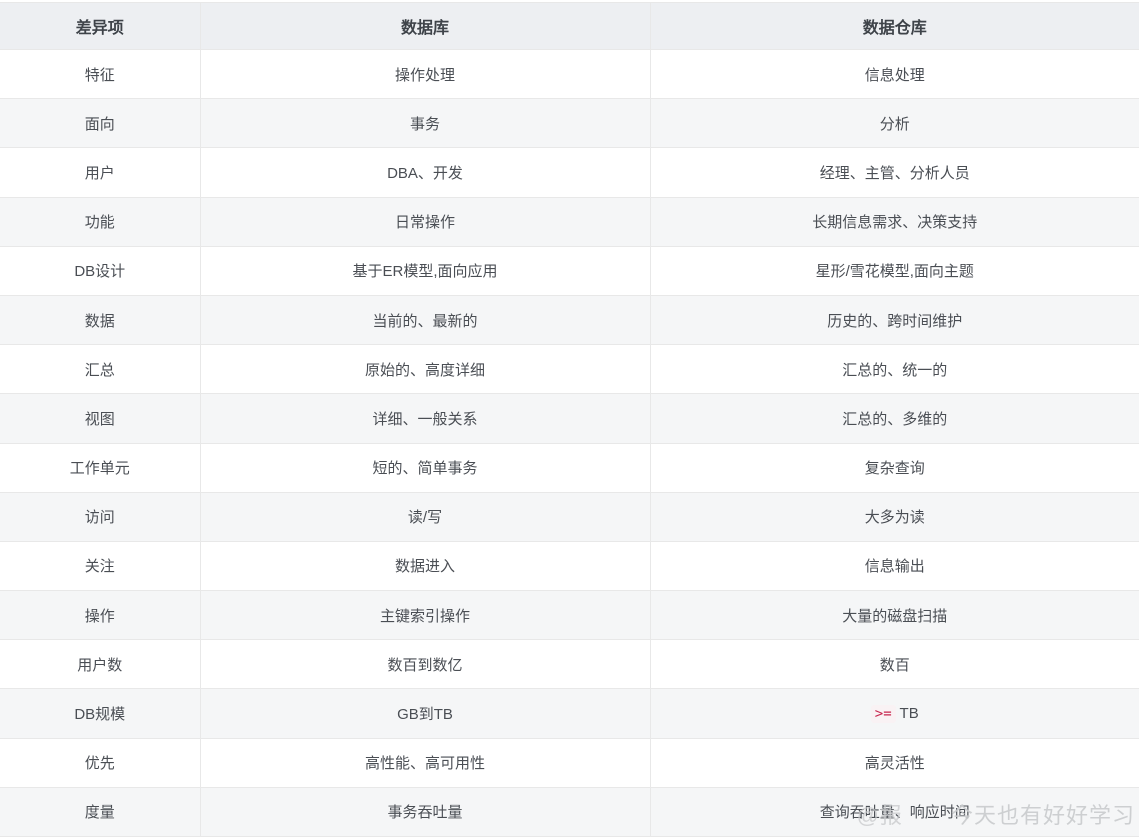  I want to click on value-cell: 数百, so click(894, 664).